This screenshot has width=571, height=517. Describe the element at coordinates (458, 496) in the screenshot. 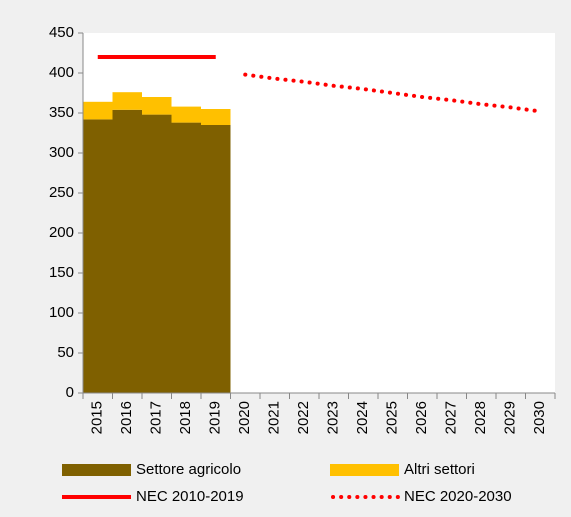

I see `legend-label: NEC 2020-2030` at that location.